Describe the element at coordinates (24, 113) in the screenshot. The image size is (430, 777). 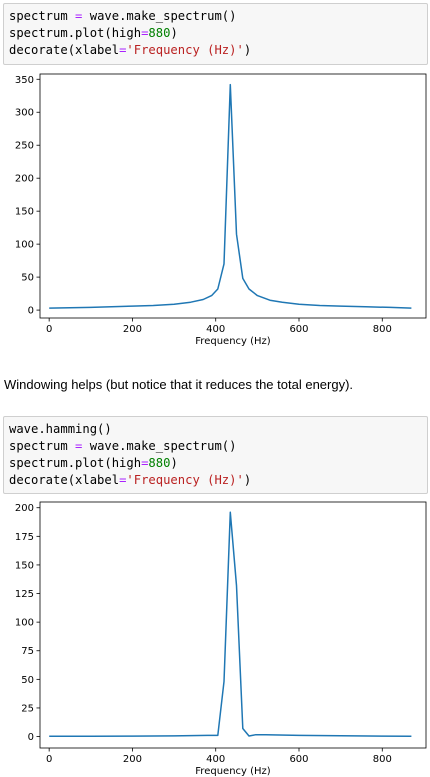
I see `y-tick-label: 300` at that location.